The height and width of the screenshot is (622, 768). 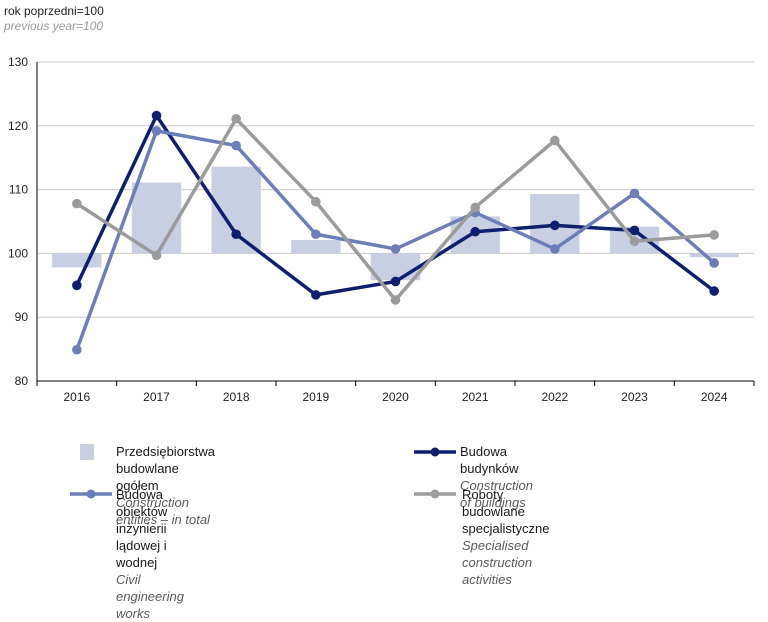 What do you see at coordinates (87, 452) in the screenshot?
I see `legend-swatch-bars` at bounding box center [87, 452].